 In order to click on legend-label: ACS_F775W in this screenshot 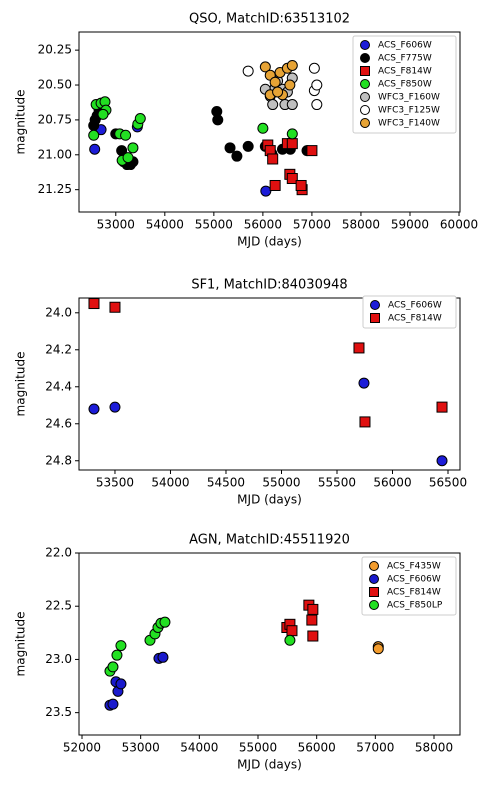, I will do `click(405, 59)`.